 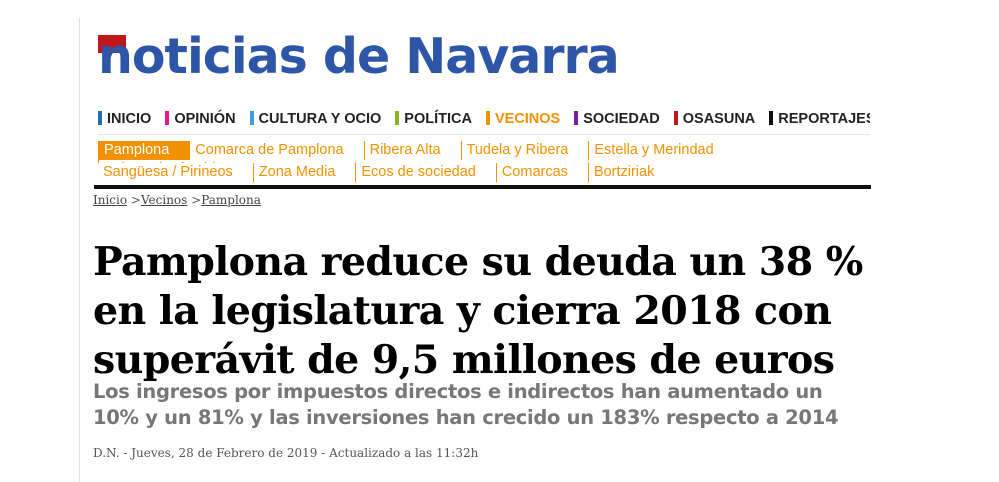 What do you see at coordinates (621, 119) in the screenshot?
I see `nav-item-label: SOCIEDAD` at bounding box center [621, 119].